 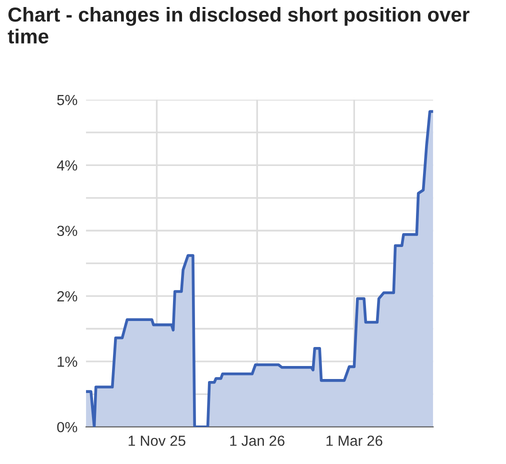 I want to click on y-tick-label: 2%, so click(x=67, y=296).